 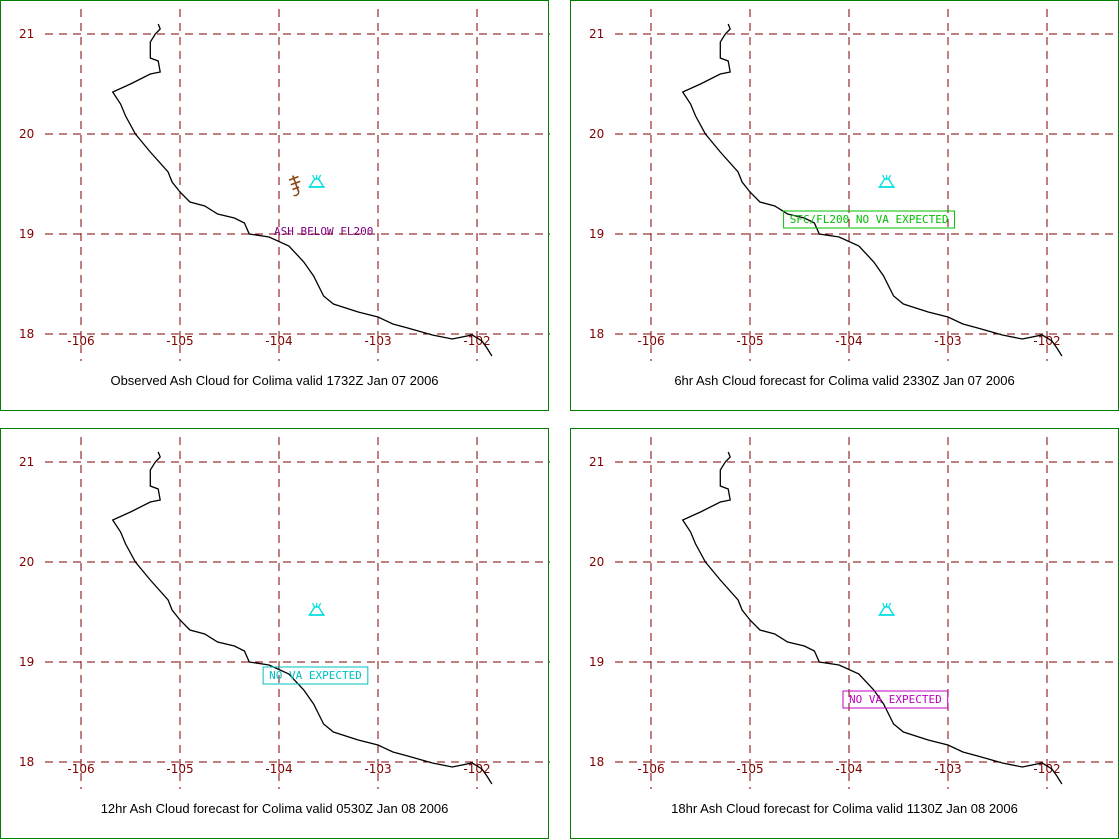 I want to click on advisory-label: SFC/FL200 NO VA EXPECTED, so click(x=869, y=219).